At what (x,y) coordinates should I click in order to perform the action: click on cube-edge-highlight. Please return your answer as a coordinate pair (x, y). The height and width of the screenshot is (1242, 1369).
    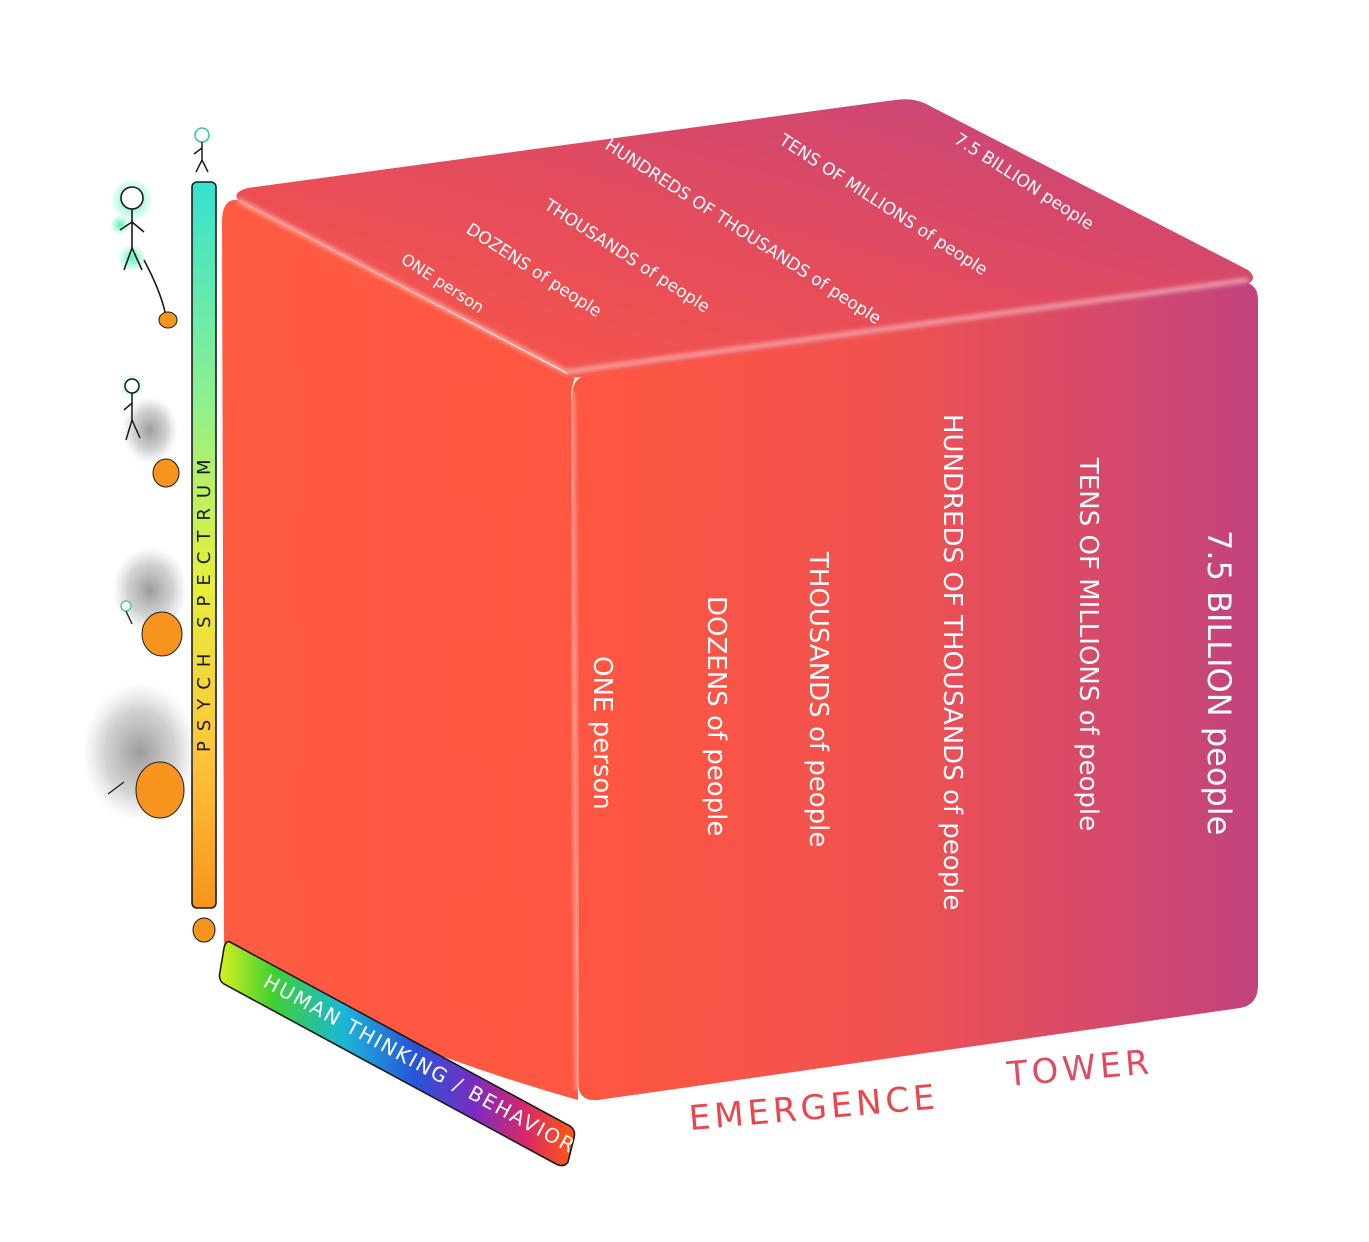
    Looking at the image, I should click on (742, 286).